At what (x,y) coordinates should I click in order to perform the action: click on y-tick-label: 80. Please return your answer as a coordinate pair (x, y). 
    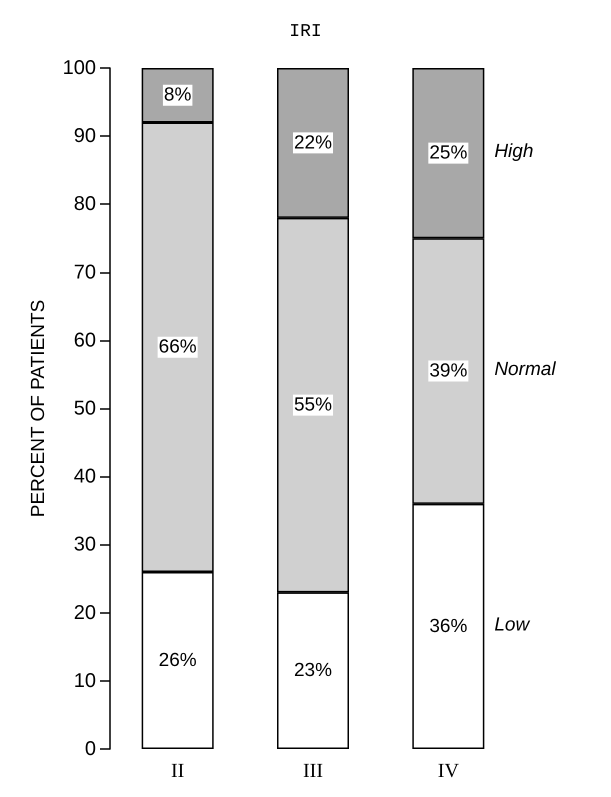
    Looking at the image, I should click on (85, 204).